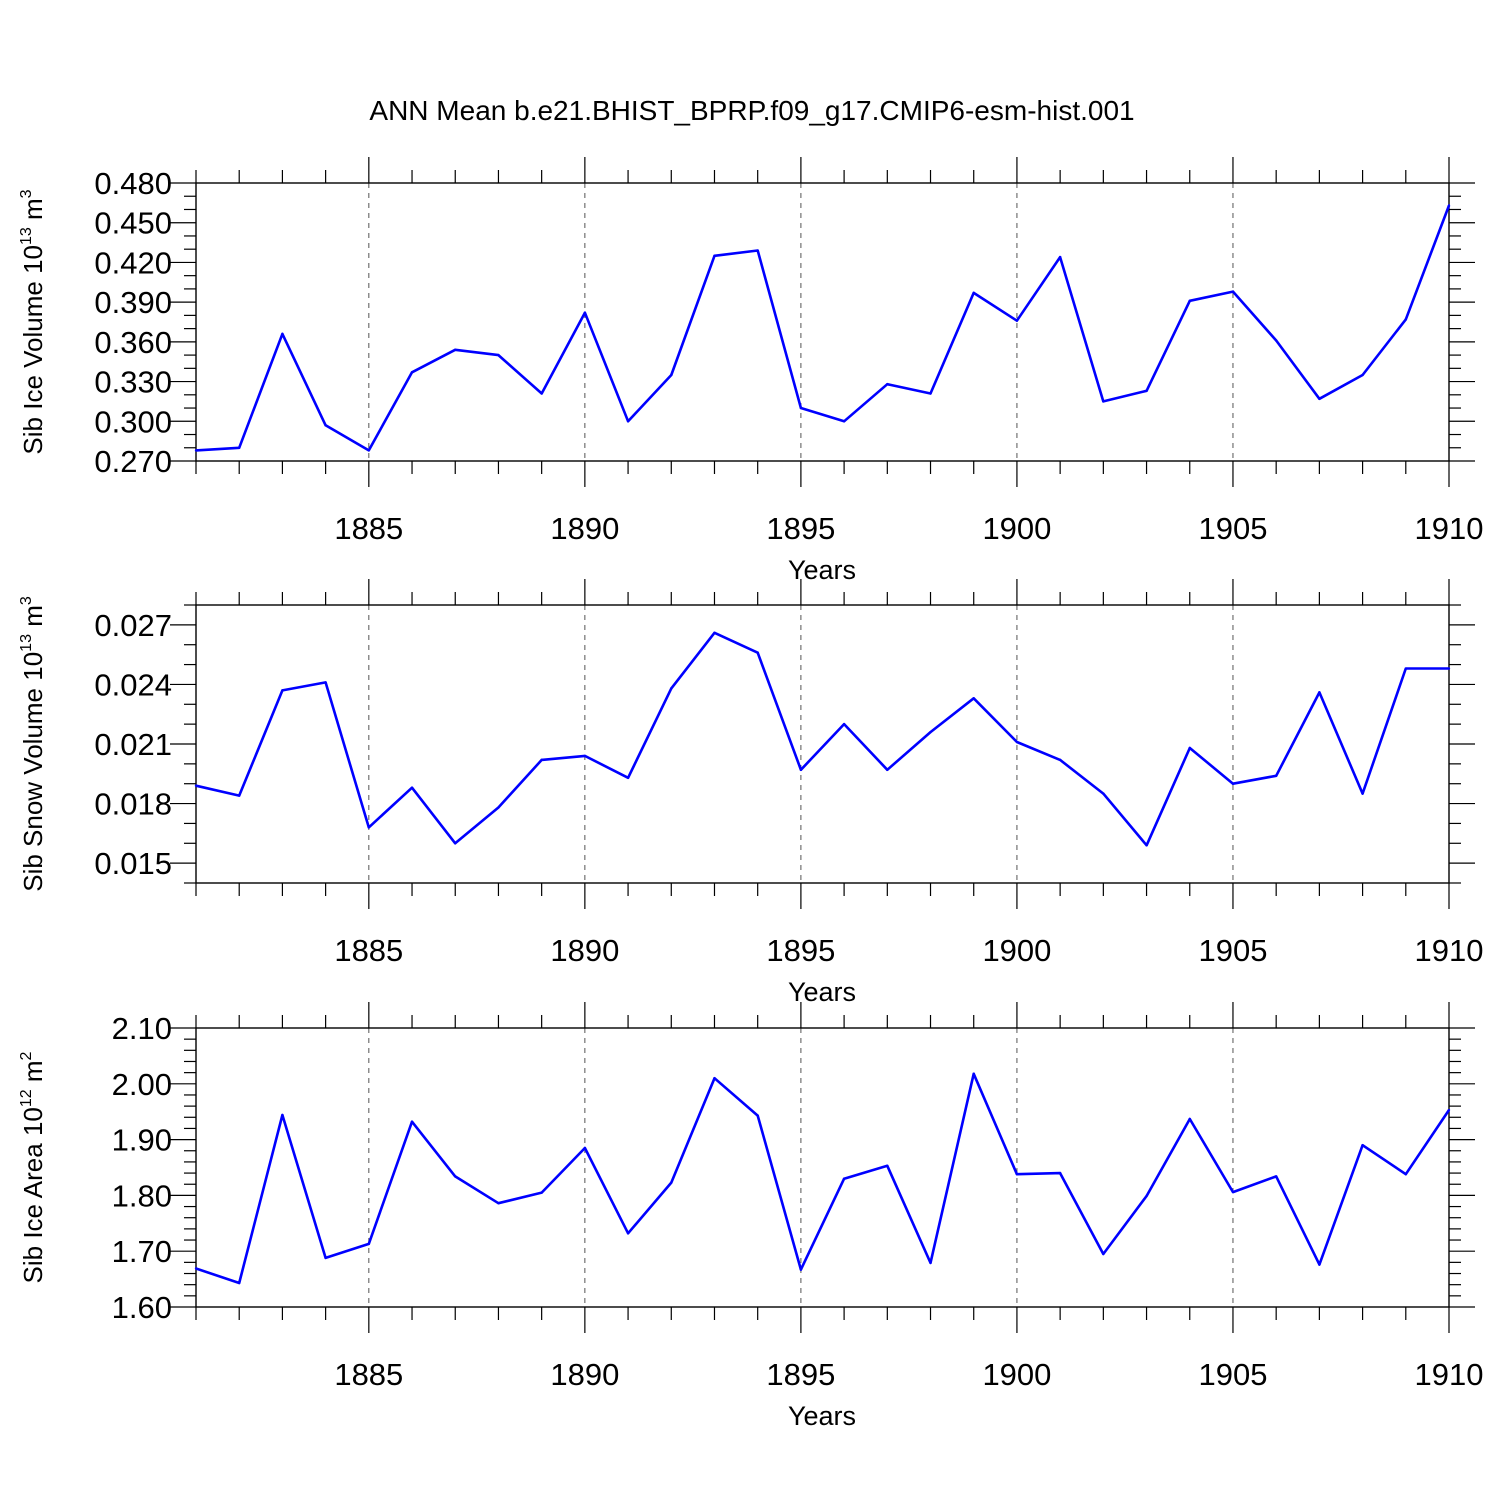  What do you see at coordinates (142, 1195) in the screenshot?
I see `y-tick-label: 1.80` at bounding box center [142, 1195].